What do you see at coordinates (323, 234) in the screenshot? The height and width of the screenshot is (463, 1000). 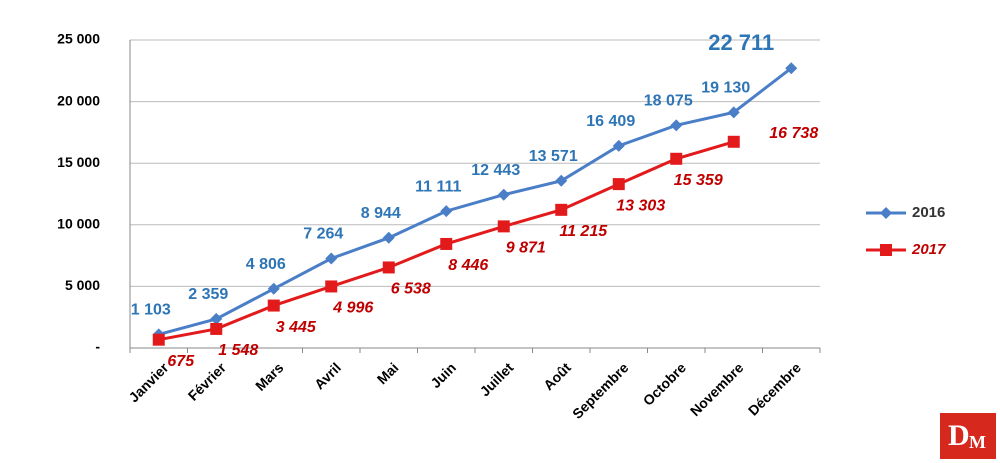 I see `data-label: 7 264` at bounding box center [323, 234].